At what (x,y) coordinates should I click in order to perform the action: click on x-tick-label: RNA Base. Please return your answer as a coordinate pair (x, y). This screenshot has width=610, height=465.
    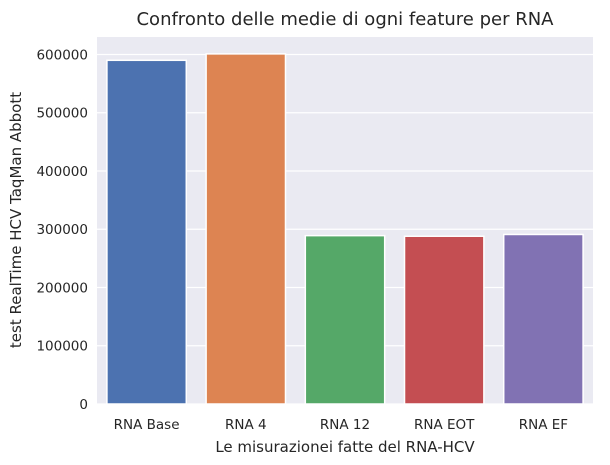
    Looking at the image, I should click on (147, 425).